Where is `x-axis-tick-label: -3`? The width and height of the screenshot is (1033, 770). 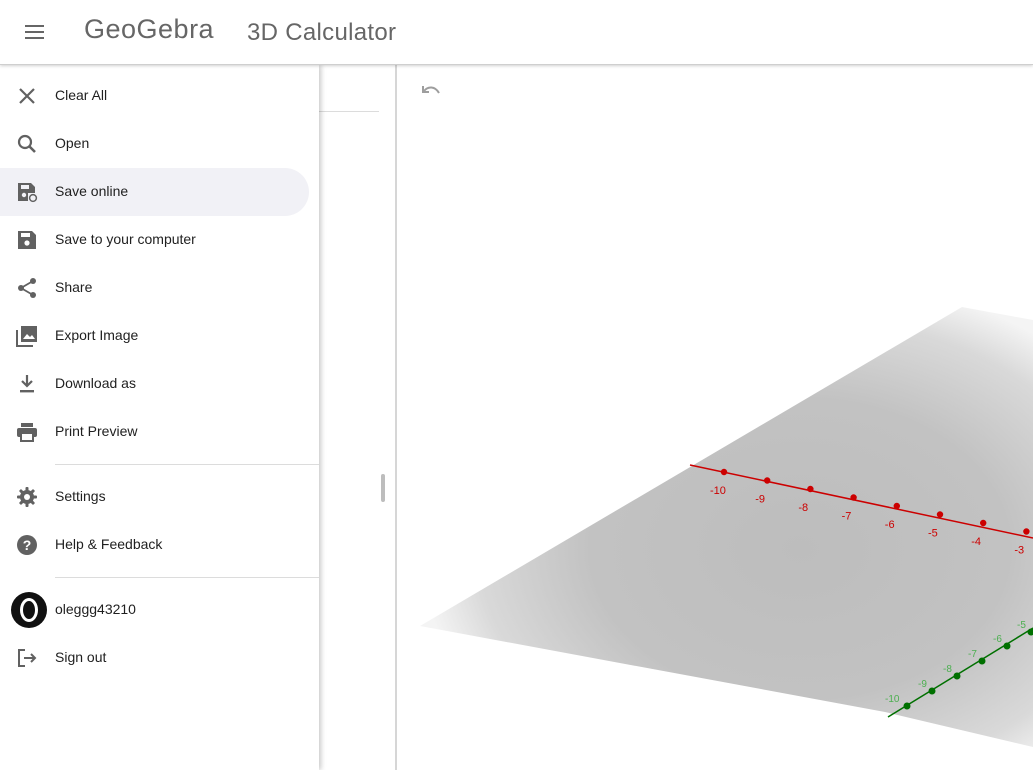 x-axis-tick-label: -3 is located at coordinates (1019, 551).